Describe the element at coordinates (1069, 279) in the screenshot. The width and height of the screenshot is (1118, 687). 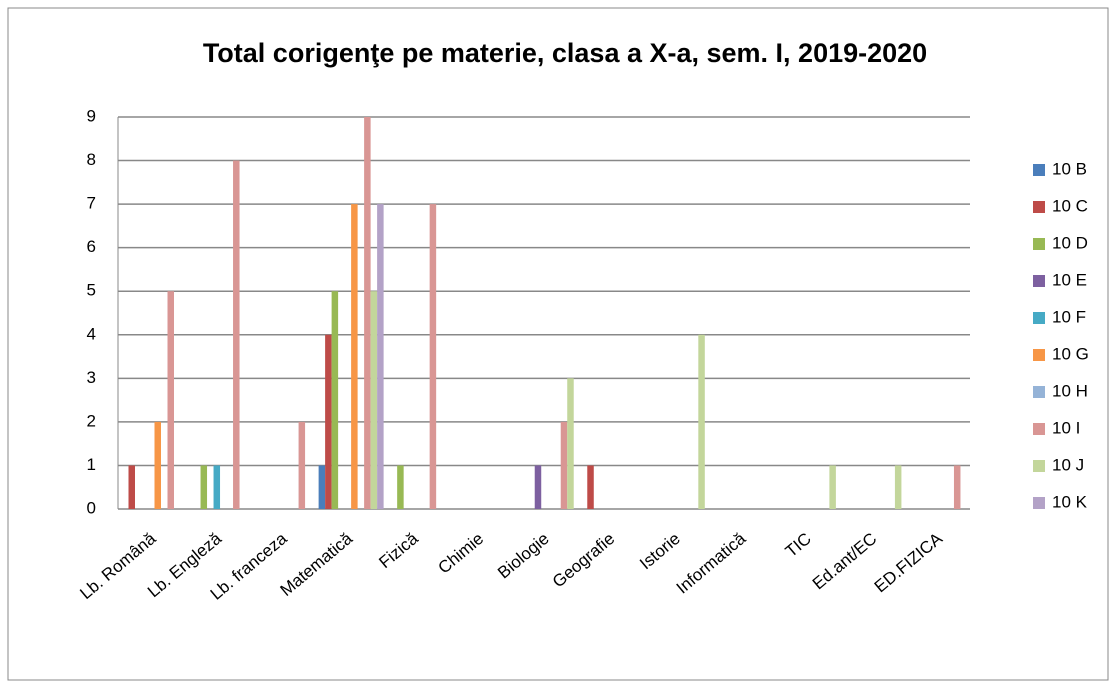
I see `legend-label: 10 E` at that location.